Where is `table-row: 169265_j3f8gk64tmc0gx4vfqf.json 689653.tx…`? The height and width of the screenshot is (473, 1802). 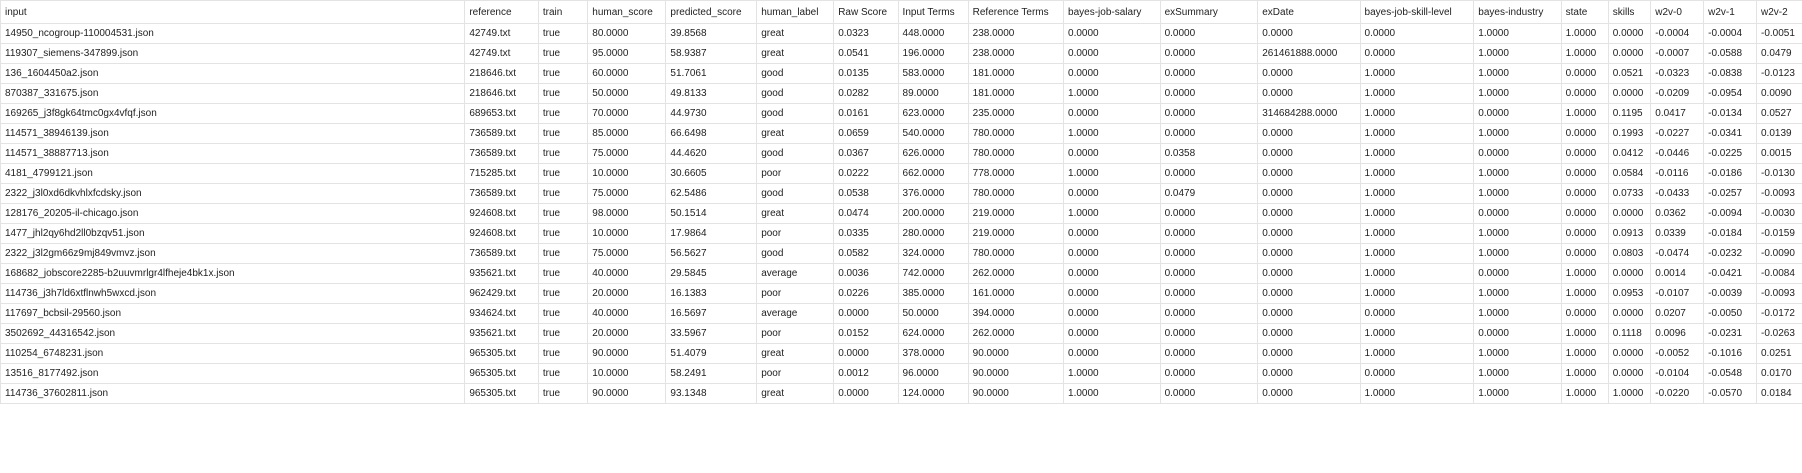
table-row: 169265_j3f8gk64tmc0gx4vfqf.json 689653.tx… is located at coordinates (901, 113).